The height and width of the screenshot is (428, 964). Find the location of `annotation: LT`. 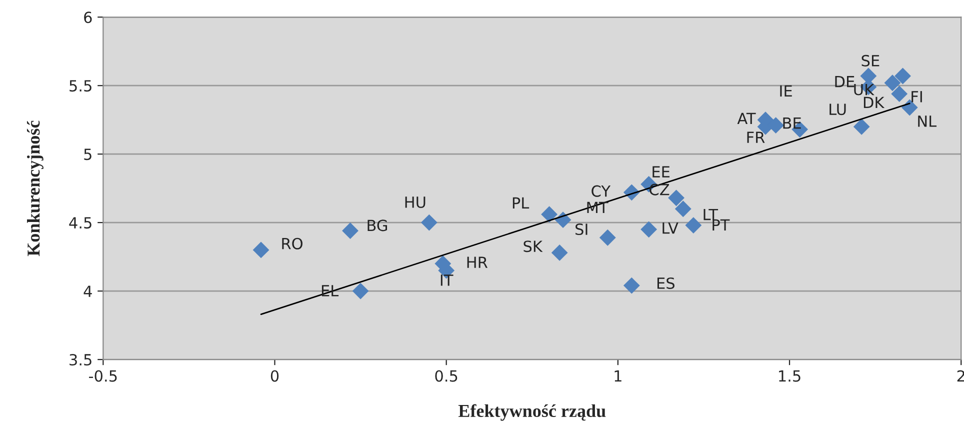

annotation: LT is located at coordinates (711, 214).